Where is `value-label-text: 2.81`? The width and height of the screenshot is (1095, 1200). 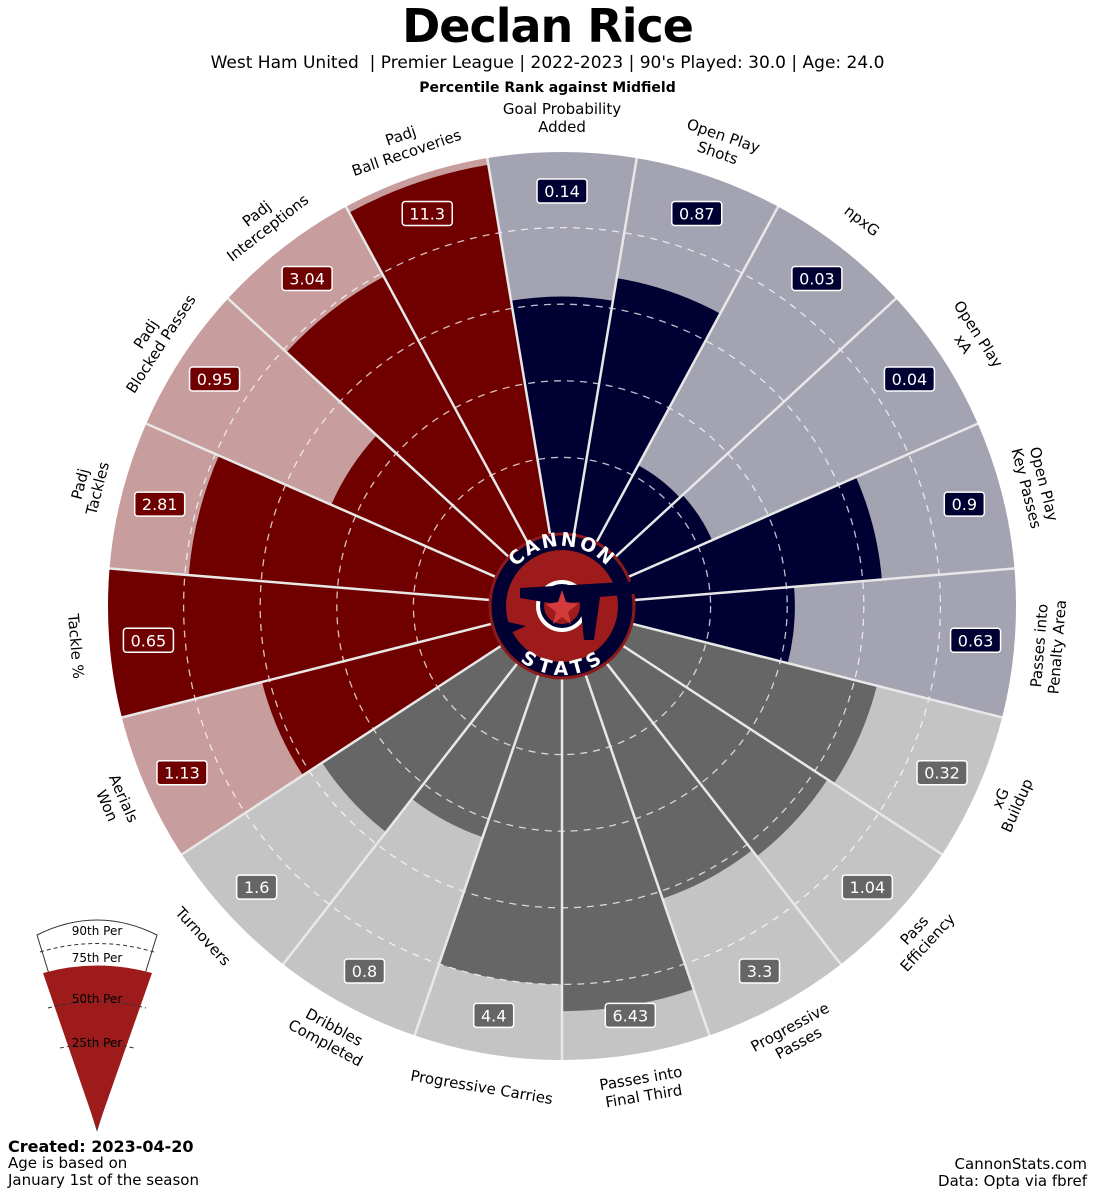 value-label-text: 2.81 is located at coordinates (160, 504).